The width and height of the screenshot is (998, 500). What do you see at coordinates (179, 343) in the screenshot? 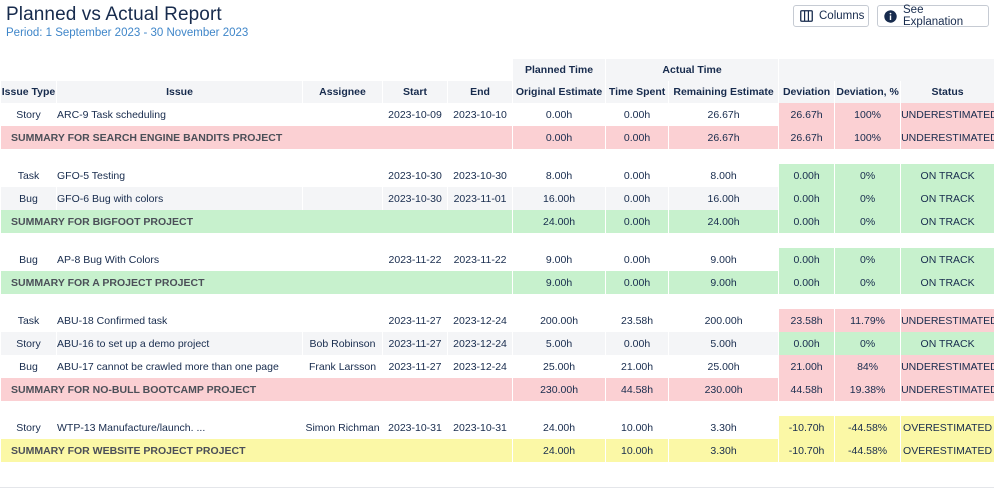
I see `issue-link: ABU-16 to set up a demo project` at bounding box center [179, 343].